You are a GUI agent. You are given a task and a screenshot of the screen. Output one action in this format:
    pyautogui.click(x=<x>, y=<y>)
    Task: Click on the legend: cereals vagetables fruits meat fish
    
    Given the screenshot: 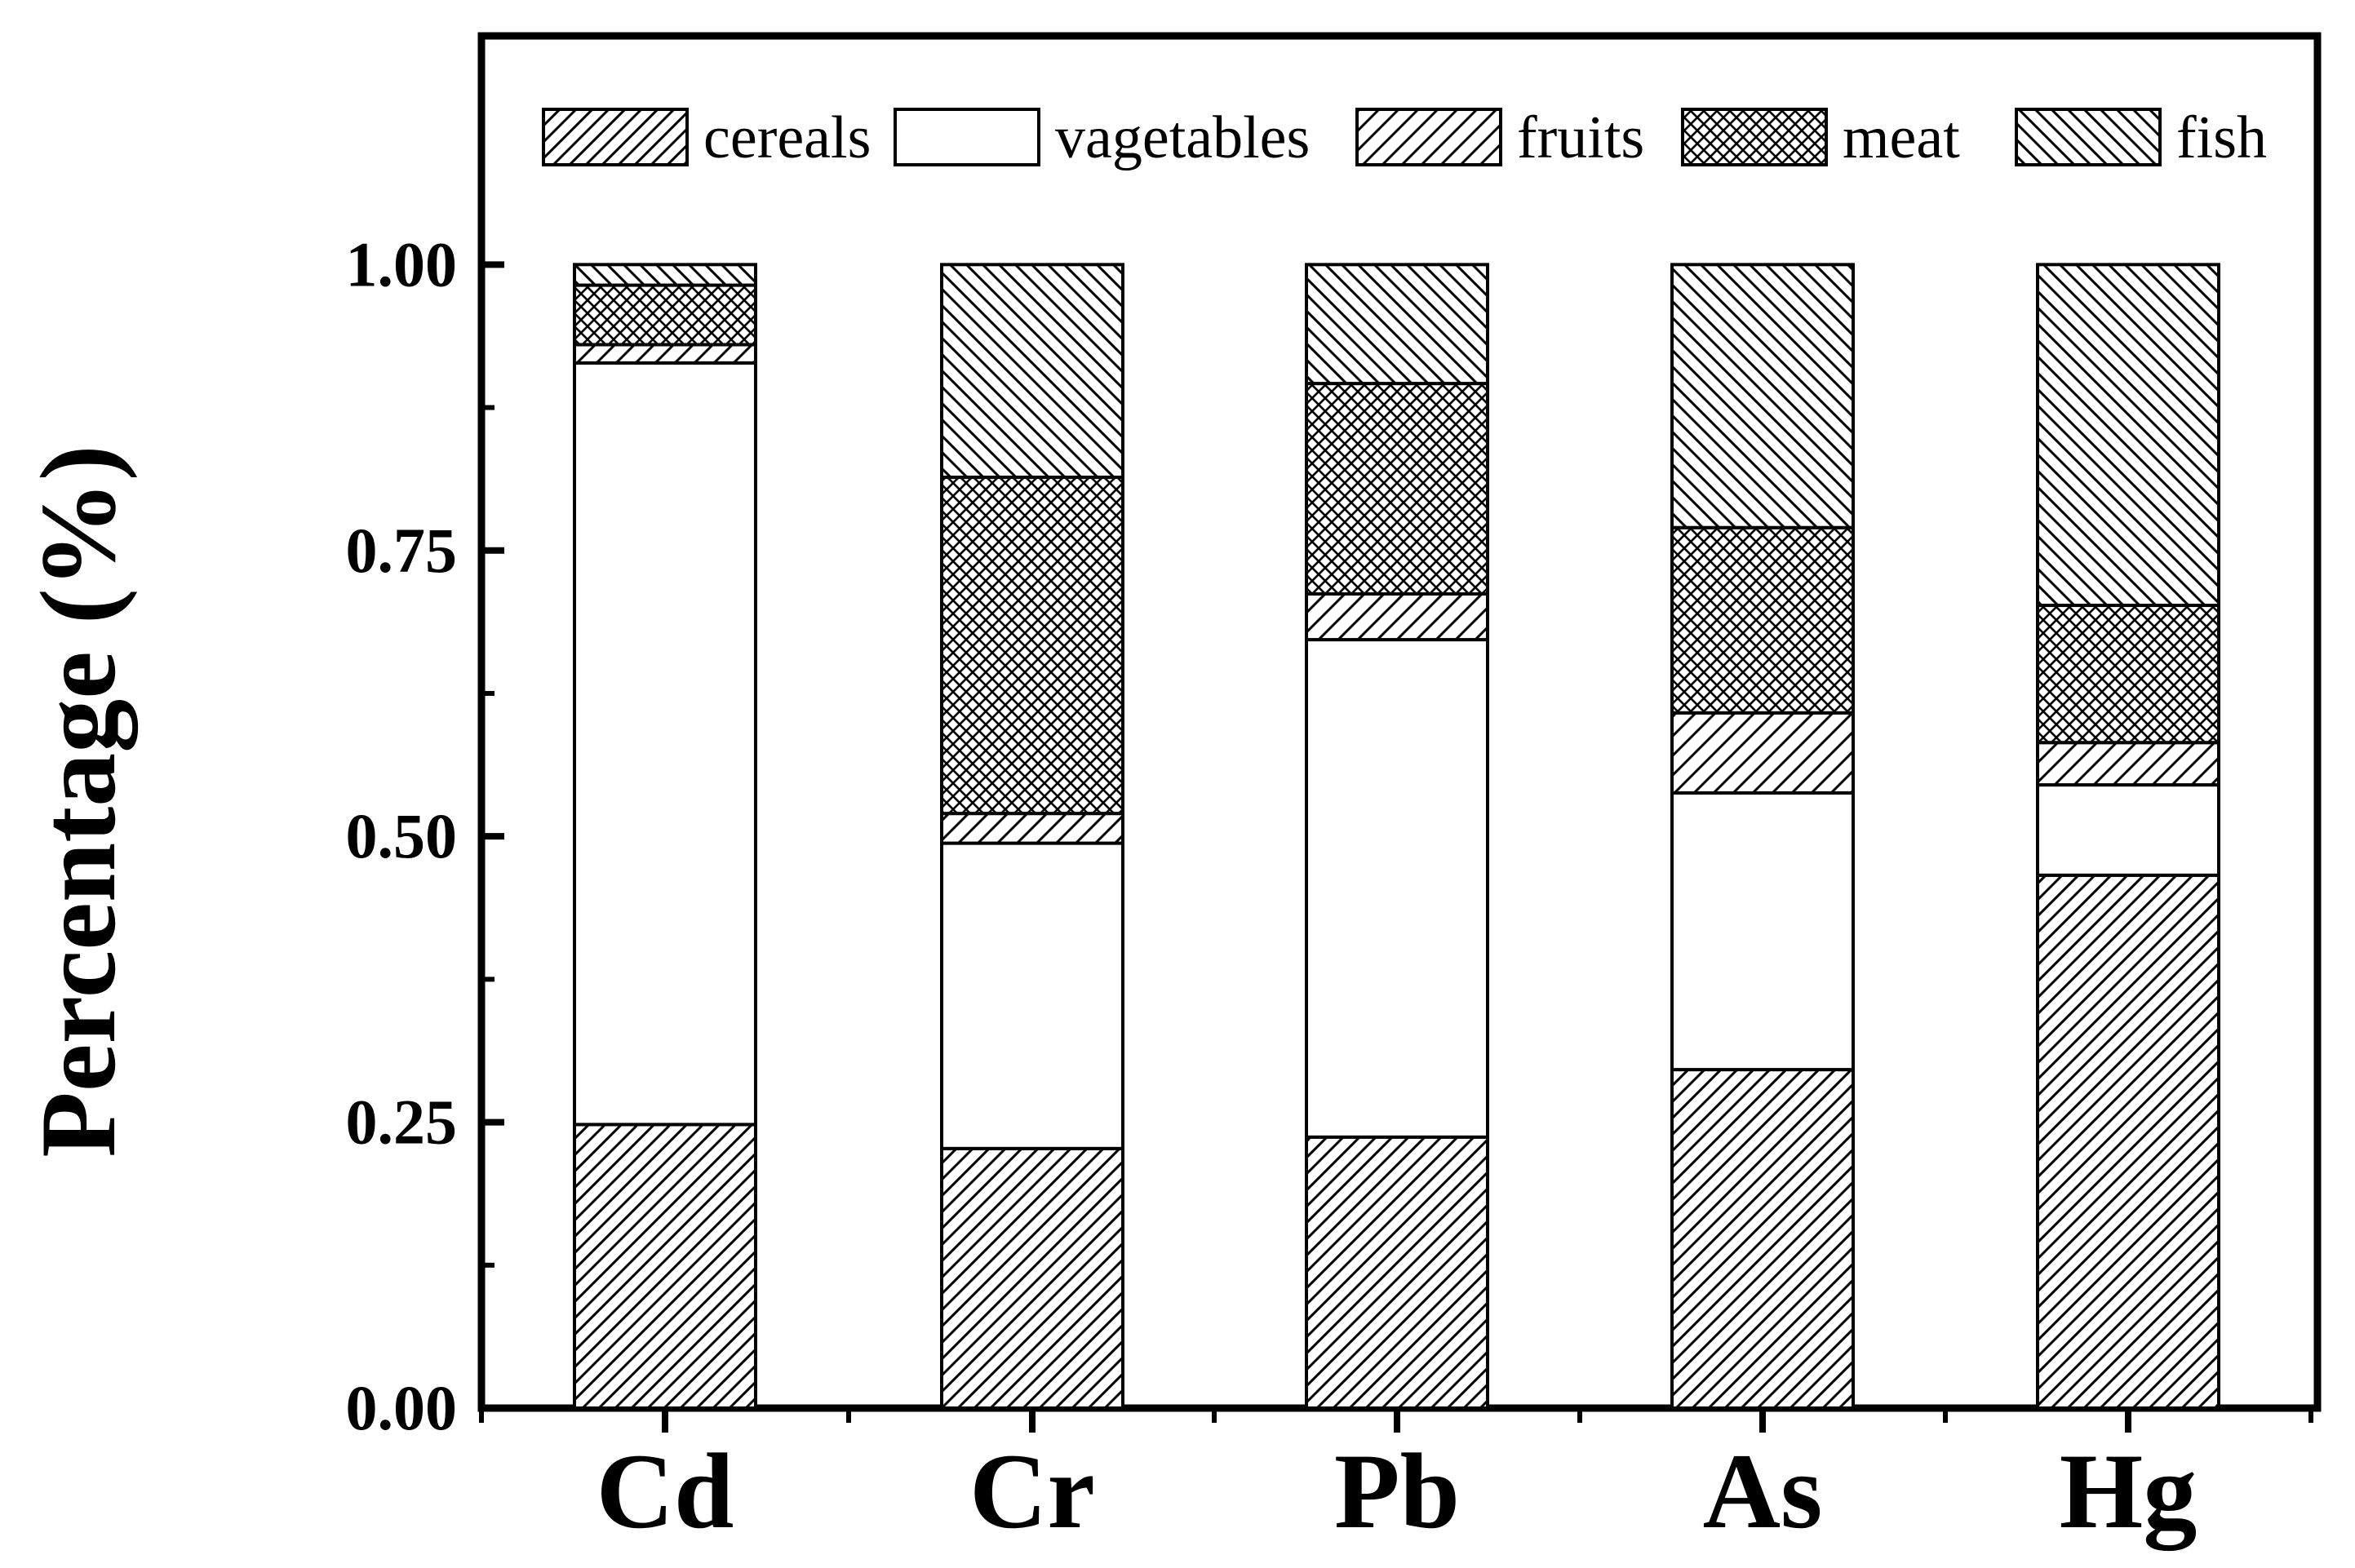 What is the action you would take?
    pyautogui.click(x=1404, y=137)
    